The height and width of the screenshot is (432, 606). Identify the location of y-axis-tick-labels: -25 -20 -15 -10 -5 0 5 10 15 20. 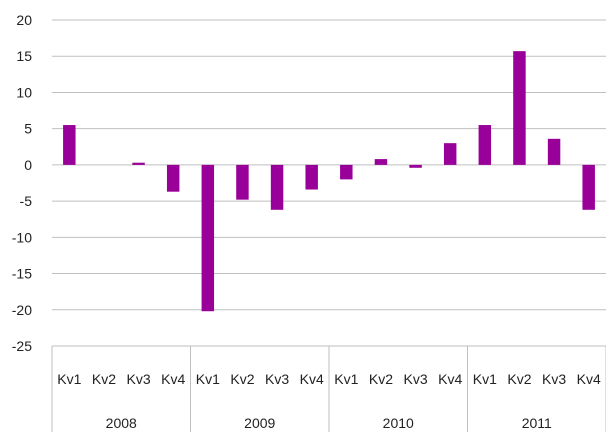
(22, 183).